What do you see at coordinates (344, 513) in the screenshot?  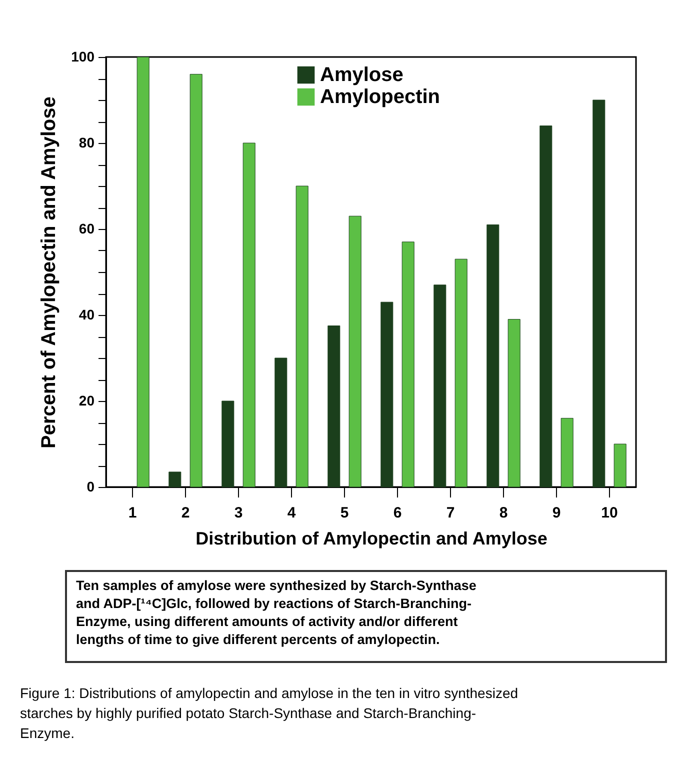 I see `x-tick-label: 5` at bounding box center [344, 513].